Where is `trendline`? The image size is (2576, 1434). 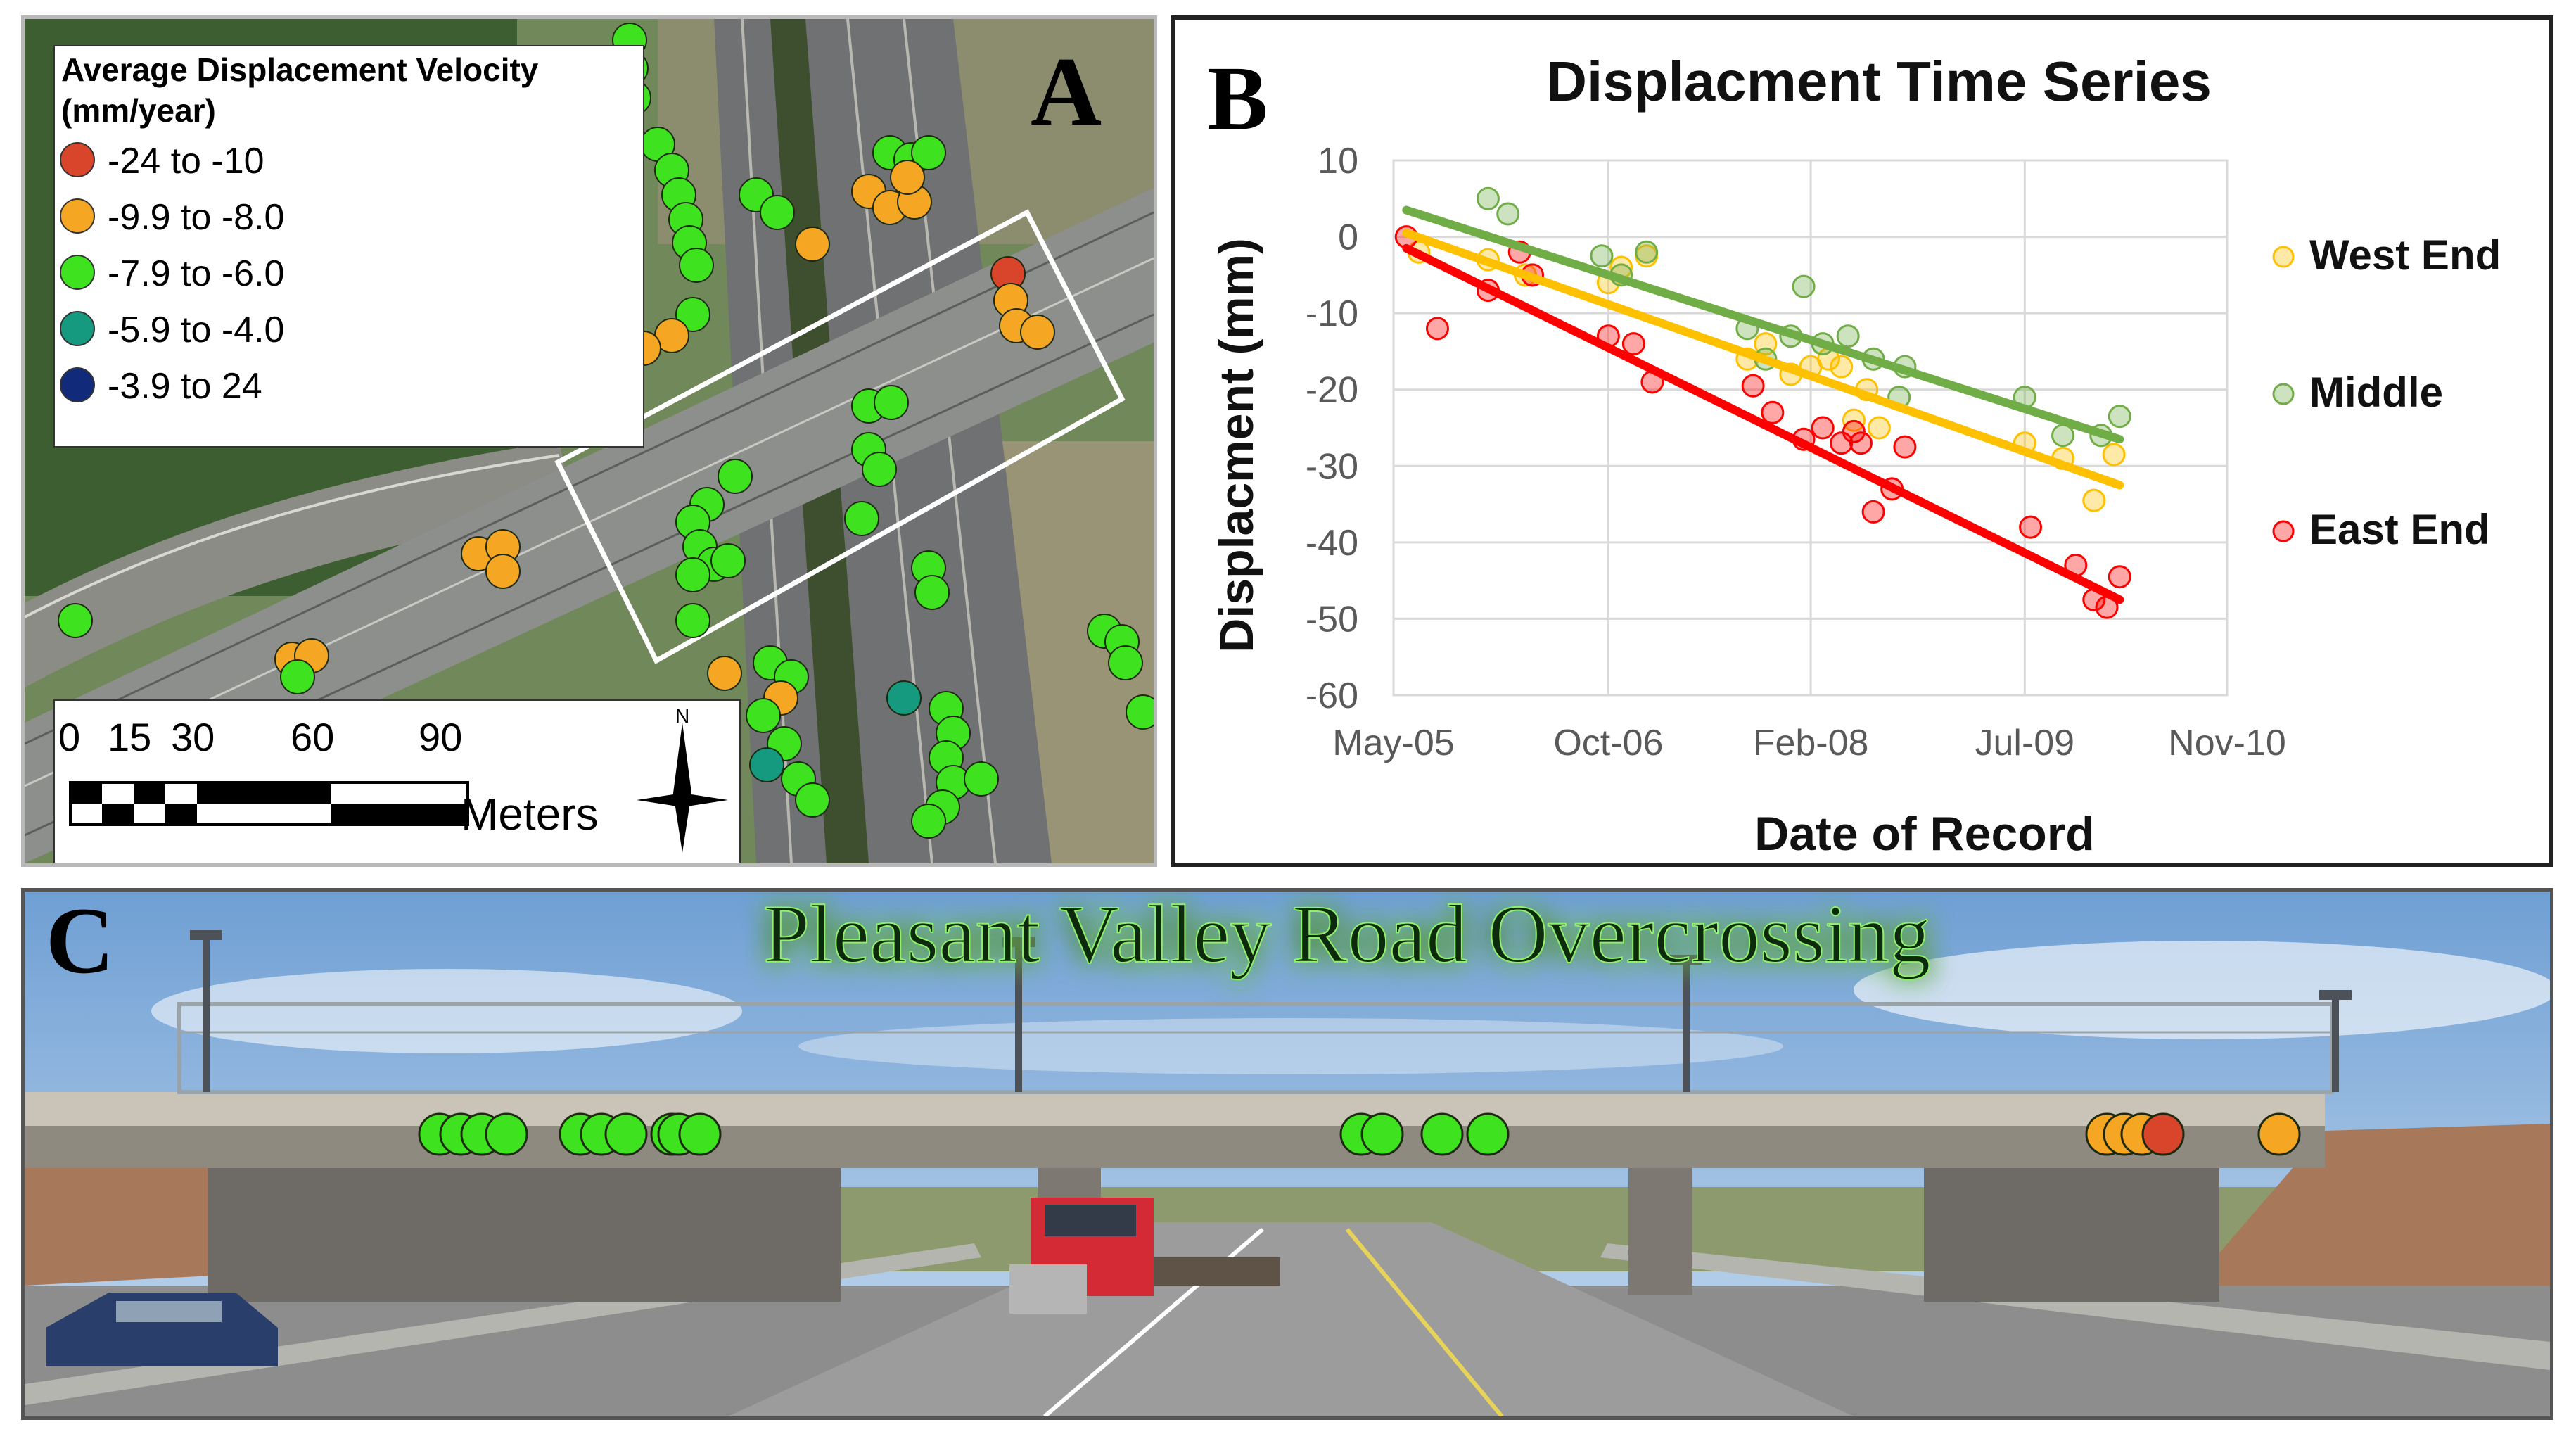
trendline is located at coordinates (1763, 360).